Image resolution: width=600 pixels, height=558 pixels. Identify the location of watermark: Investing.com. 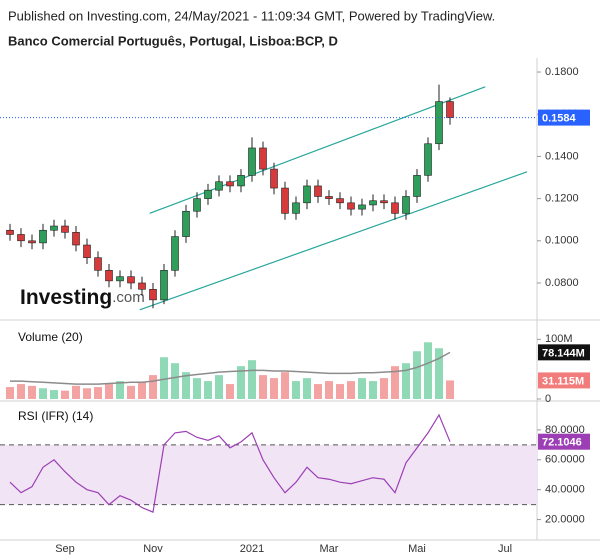
(82, 297).